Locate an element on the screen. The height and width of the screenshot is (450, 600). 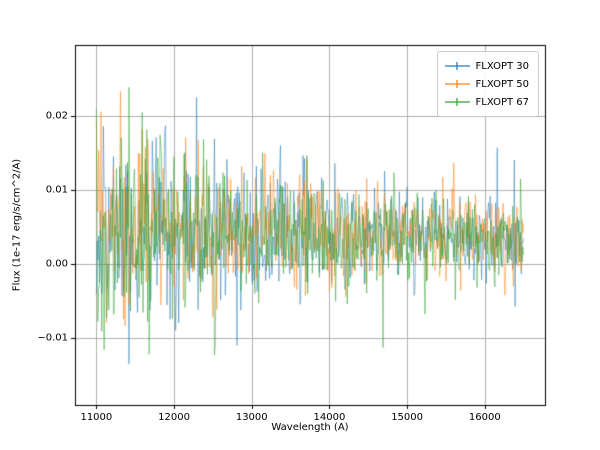
x-tick-label: 11000 is located at coordinates (96, 417).